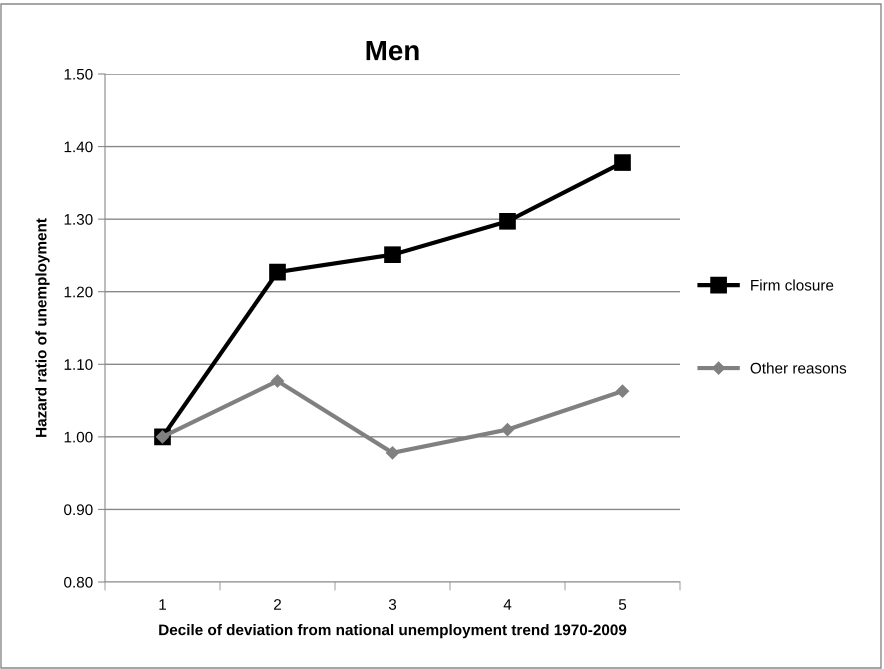 Image resolution: width=884 pixels, height=669 pixels. I want to click on y-tick-label: 1.20, so click(78, 292).